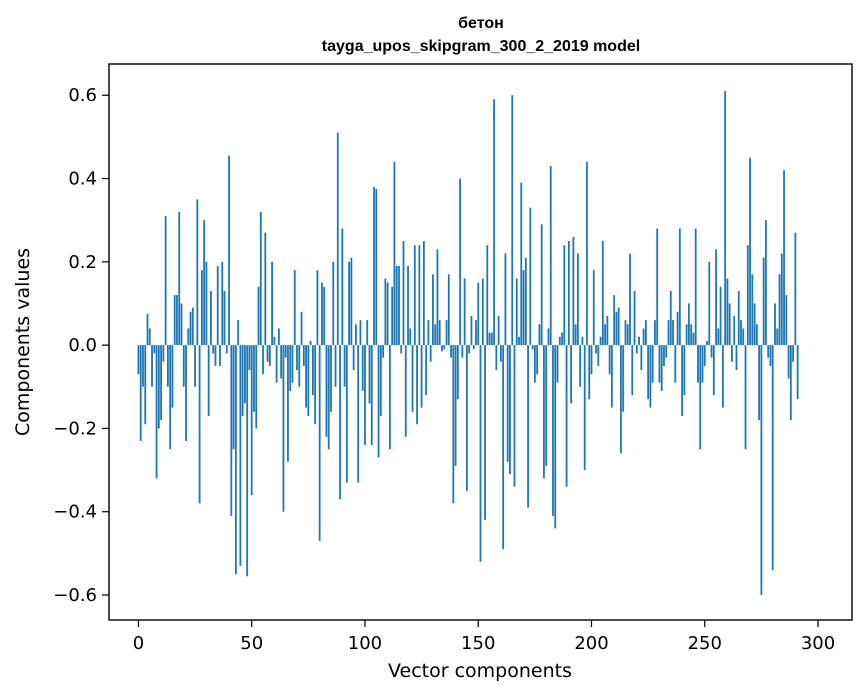 The width and height of the screenshot is (867, 696). What do you see at coordinates (251, 643) in the screenshot?
I see `x-tick-label: 50` at bounding box center [251, 643].